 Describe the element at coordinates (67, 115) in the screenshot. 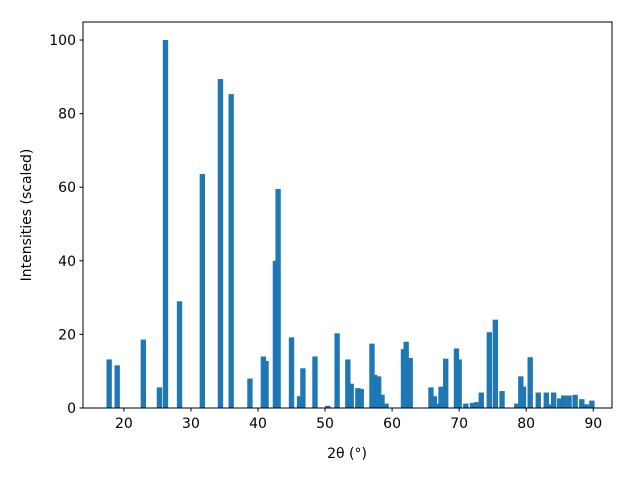

I see `y-tick-label: 80` at that location.